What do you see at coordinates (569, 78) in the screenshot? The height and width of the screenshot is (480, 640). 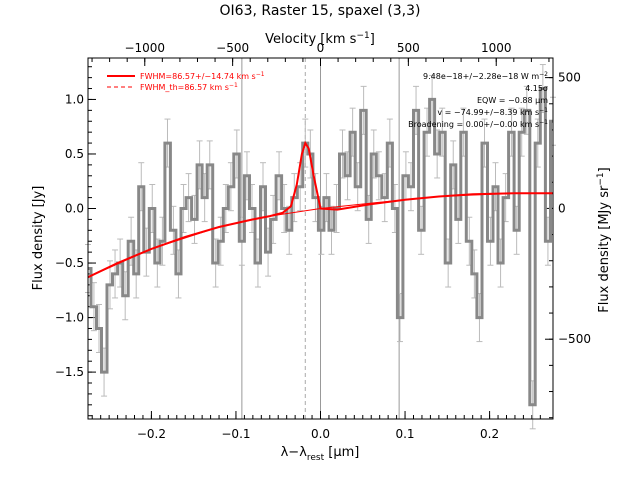 I see `right-tick-label-2: 500` at bounding box center [569, 78].